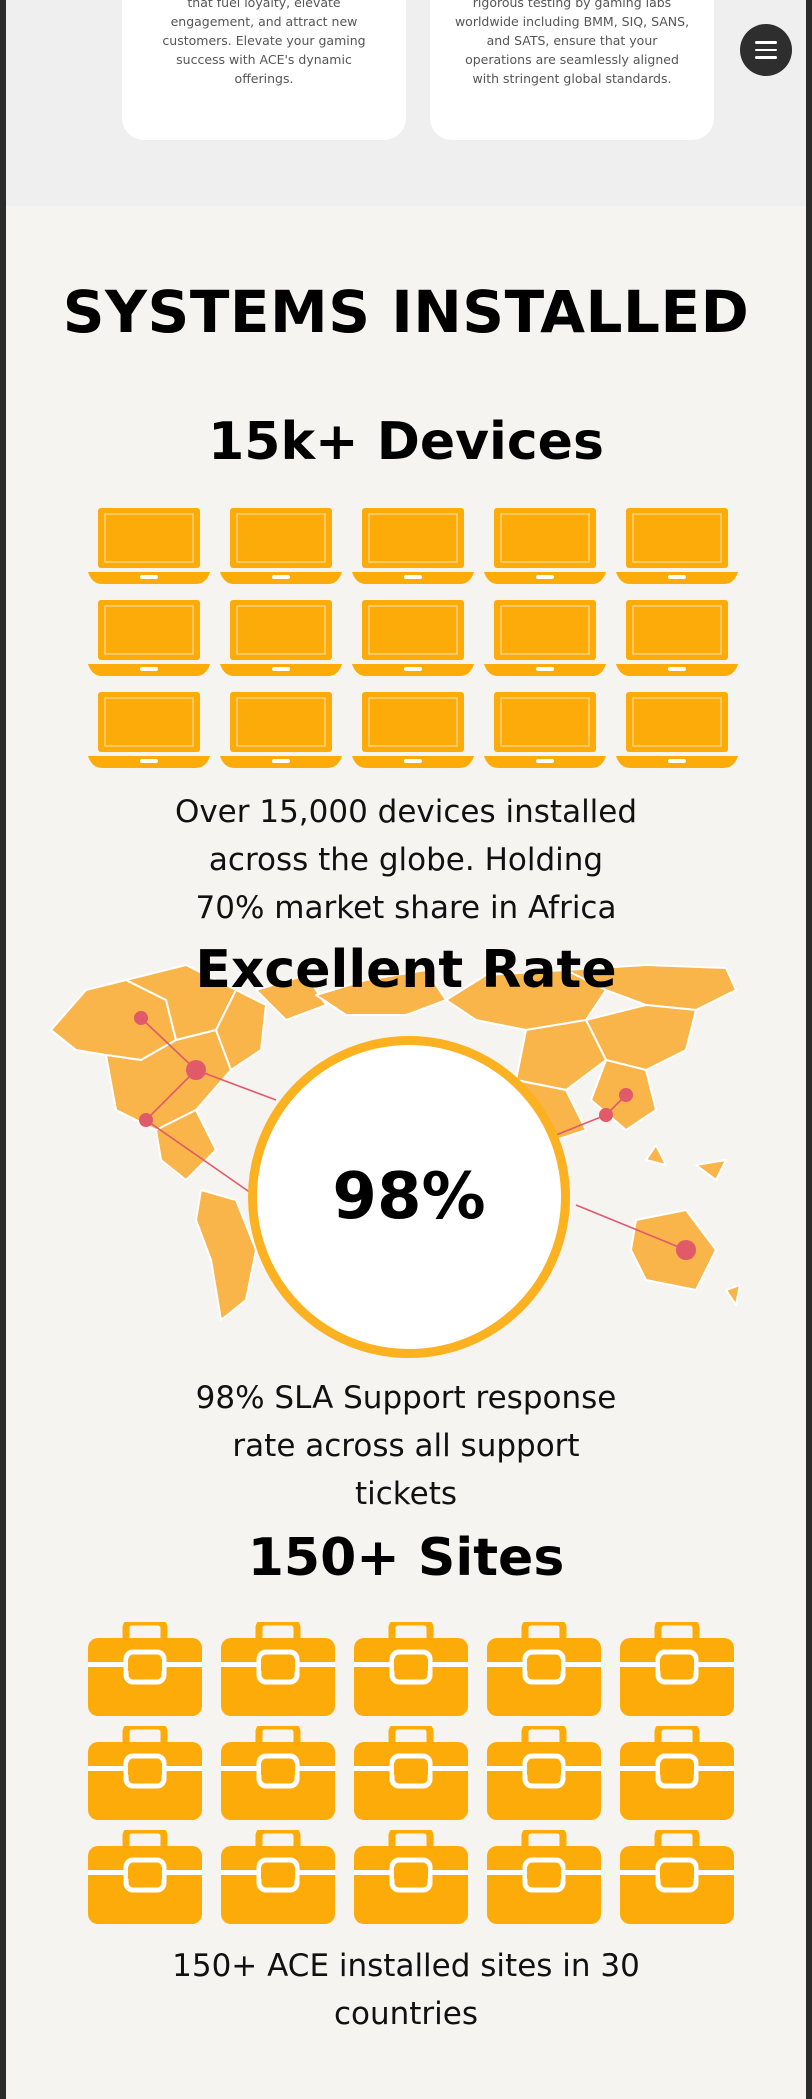  What do you see at coordinates (406, 1558) in the screenshot?
I see `sites-heading: 150+ Sites` at bounding box center [406, 1558].